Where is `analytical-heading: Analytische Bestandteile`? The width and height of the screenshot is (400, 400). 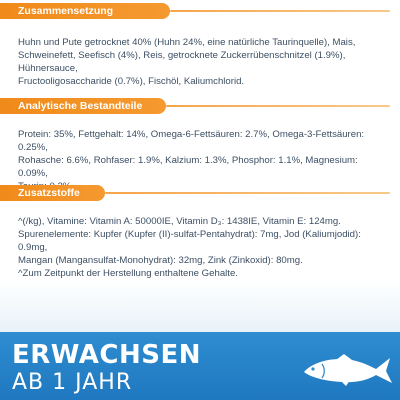
analytical-heading: Analytische Bestandteile is located at coordinates (83, 106).